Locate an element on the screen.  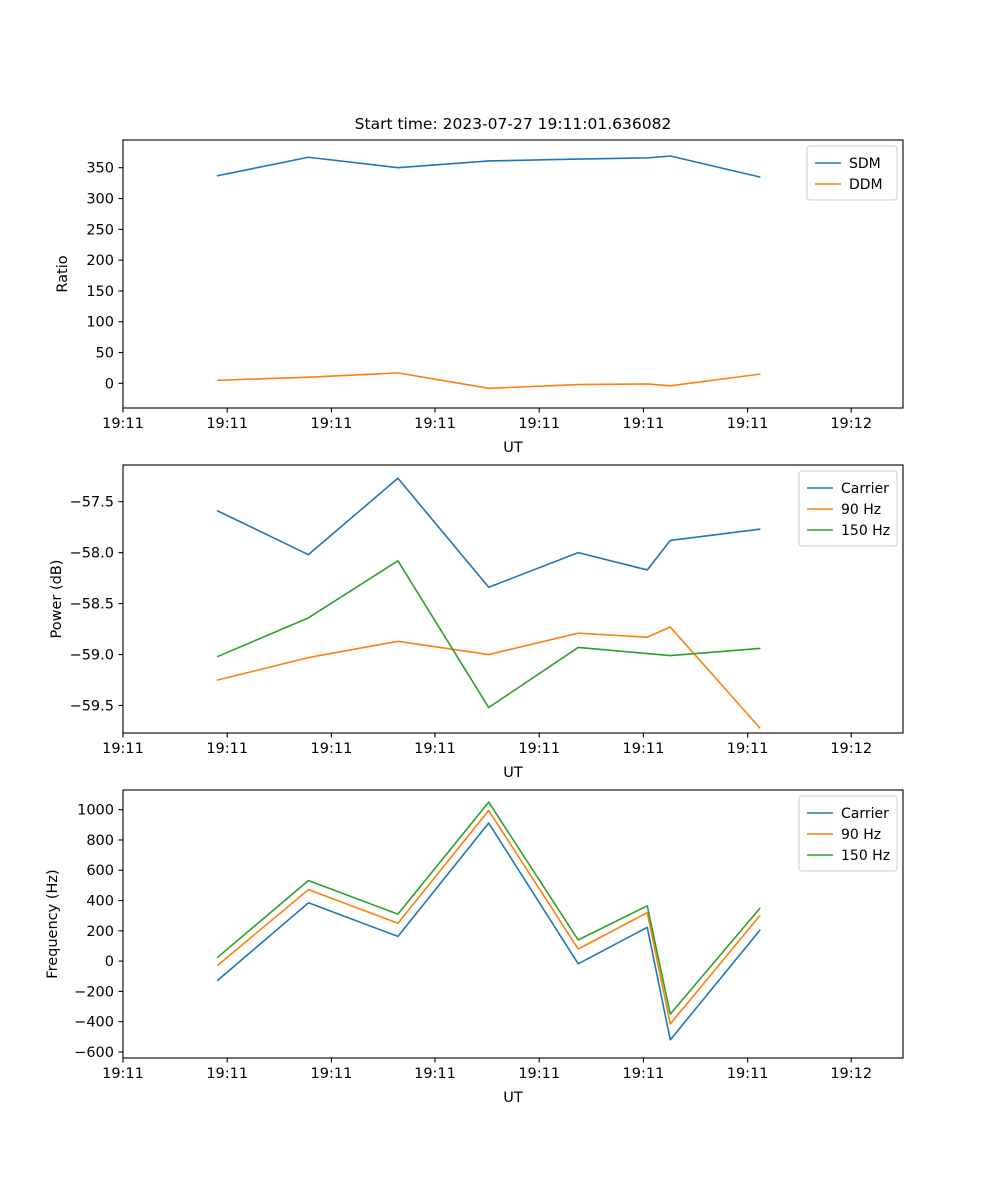
panel-ratio-yticklabel: 250 is located at coordinates (100, 230).